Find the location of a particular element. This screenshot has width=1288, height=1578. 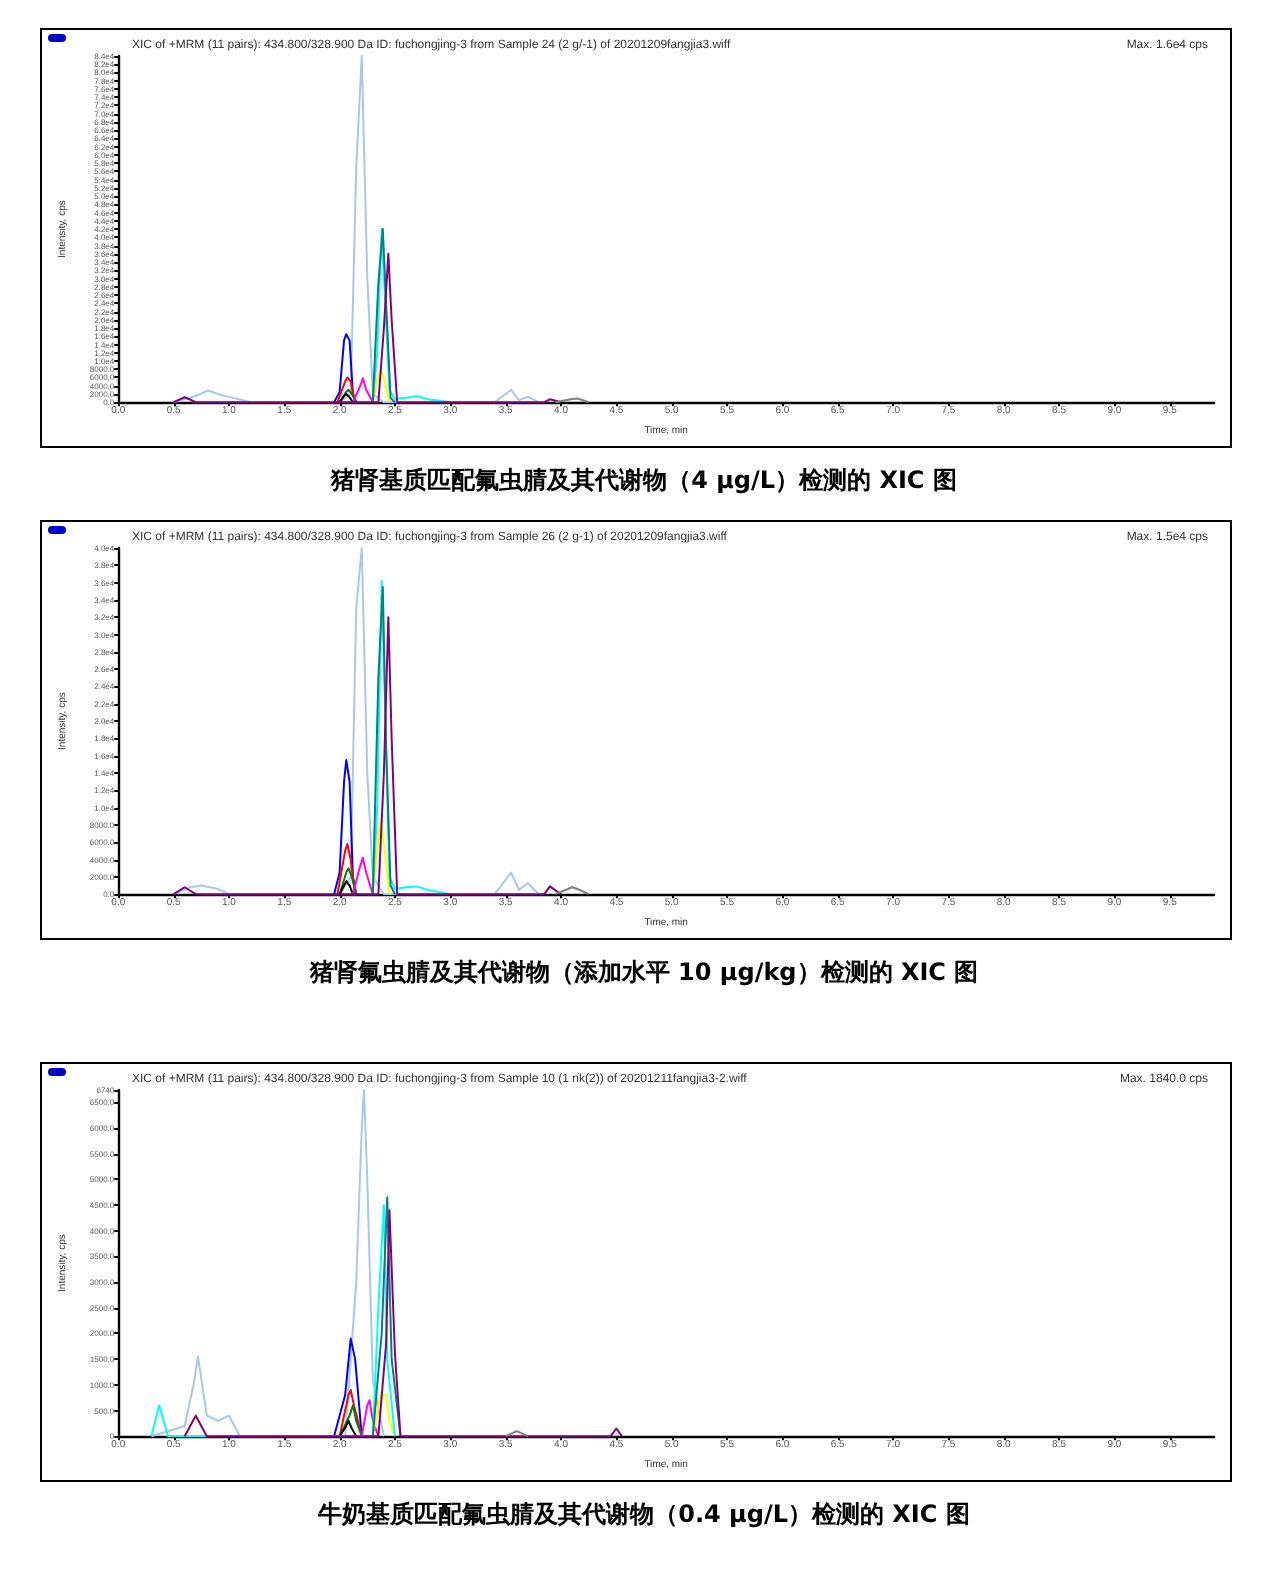

text: 牛奶基质匹配氟虫腈及其代谢物（0.4 μg/L）检测的 XIC 图 is located at coordinates (644, 1515).